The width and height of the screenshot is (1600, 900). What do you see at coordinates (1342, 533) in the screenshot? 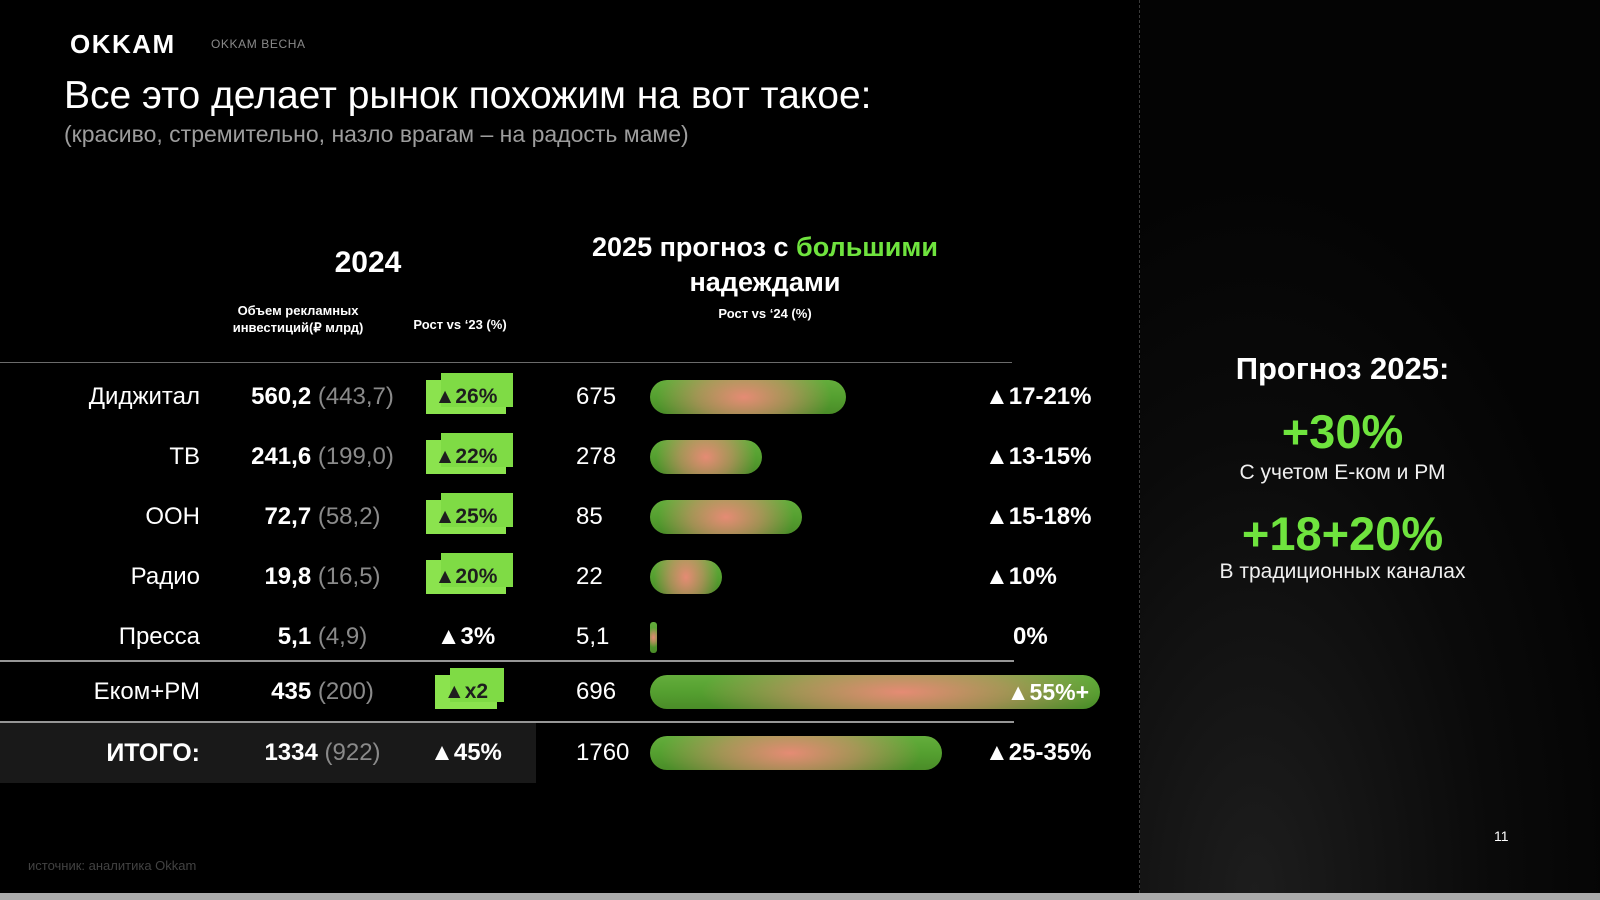
I see `forecast-traditional-growth: +18+20%` at bounding box center [1342, 533].